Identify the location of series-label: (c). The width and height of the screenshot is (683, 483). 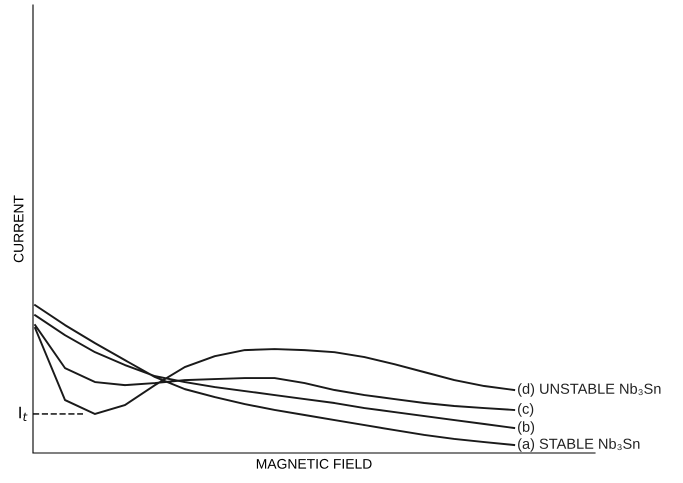
(526, 410).